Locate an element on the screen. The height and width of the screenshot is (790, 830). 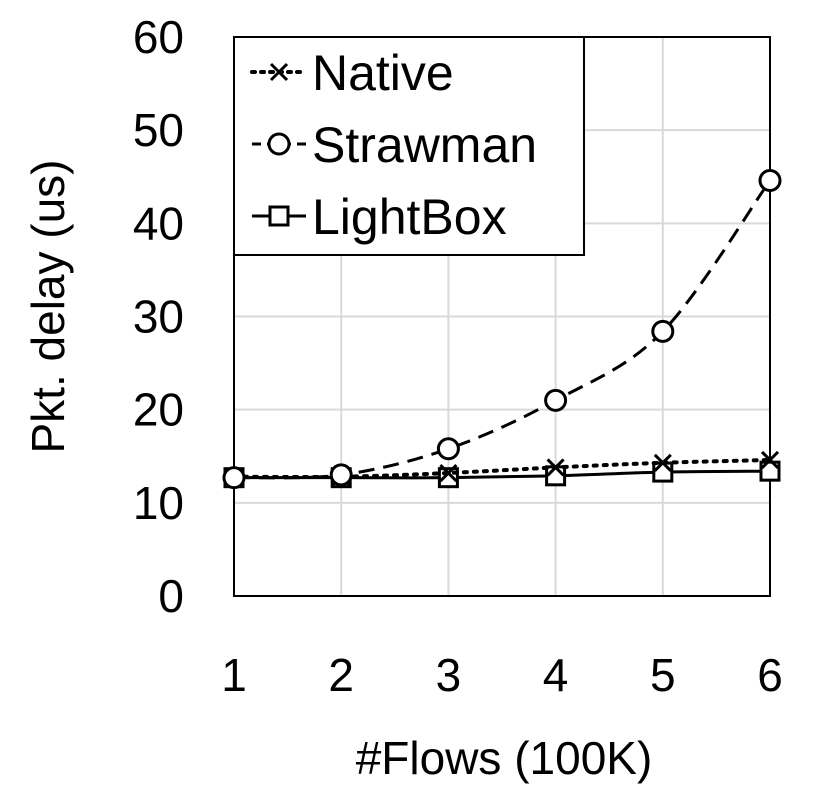
legend-item-native: Native is located at coordinates (352, 73).